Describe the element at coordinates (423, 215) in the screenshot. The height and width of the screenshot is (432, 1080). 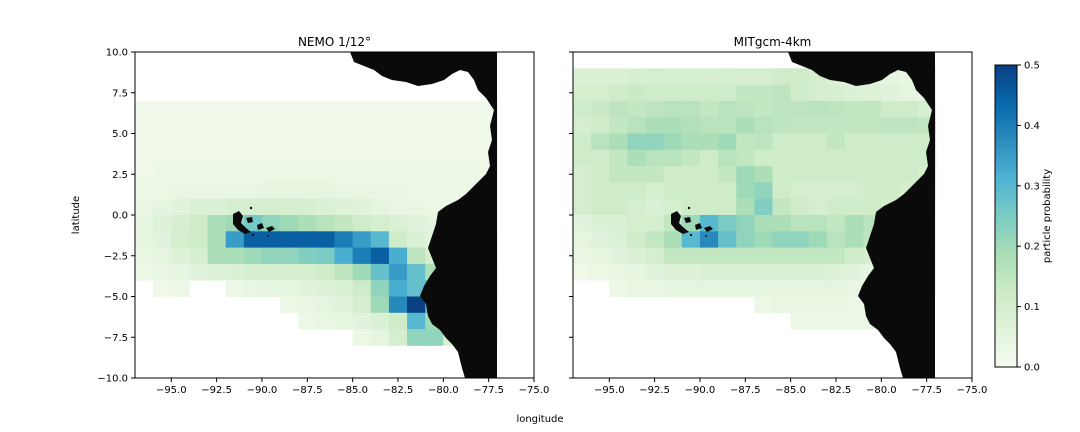
I see `nemo-land` at that location.